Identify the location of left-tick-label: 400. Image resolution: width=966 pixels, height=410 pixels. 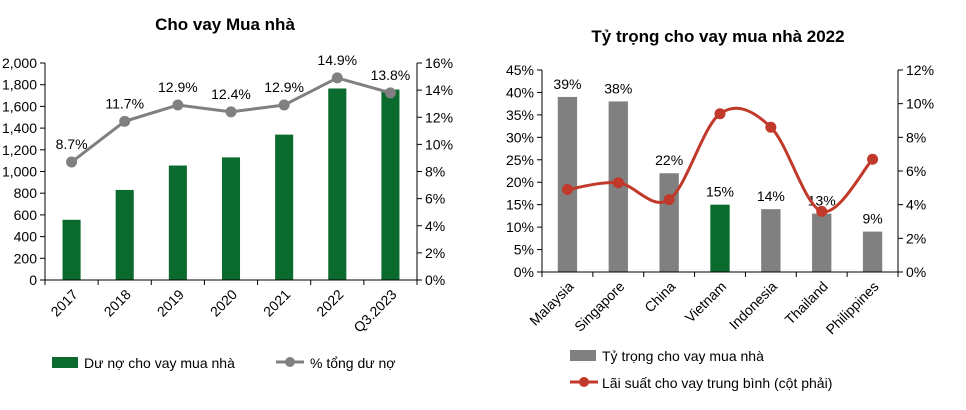
(26, 237).